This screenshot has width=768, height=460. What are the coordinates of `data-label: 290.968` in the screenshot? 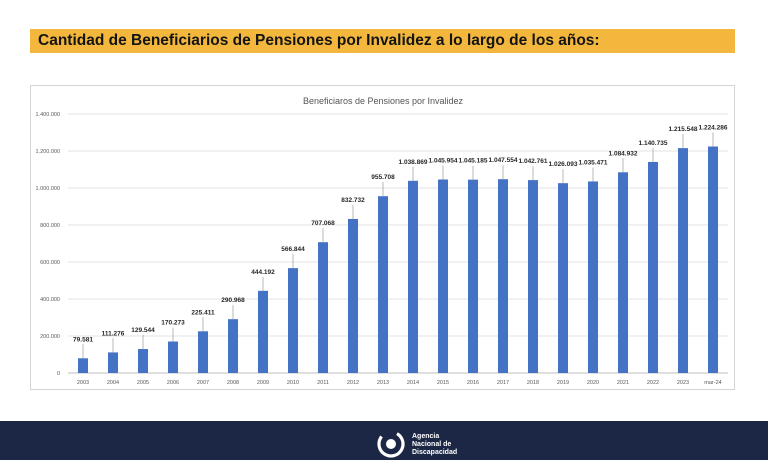 It's located at (233, 300).